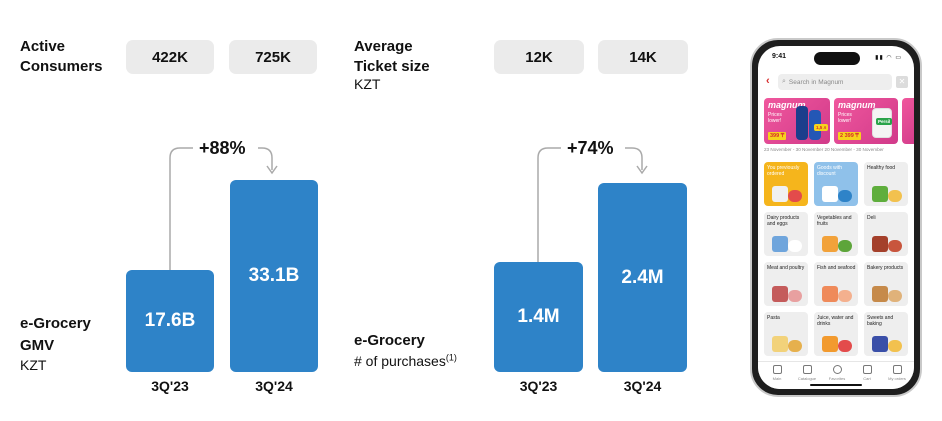 The width and height of the screenshot is (942, 421). I want to click on cart-icon, so click(867, 369).